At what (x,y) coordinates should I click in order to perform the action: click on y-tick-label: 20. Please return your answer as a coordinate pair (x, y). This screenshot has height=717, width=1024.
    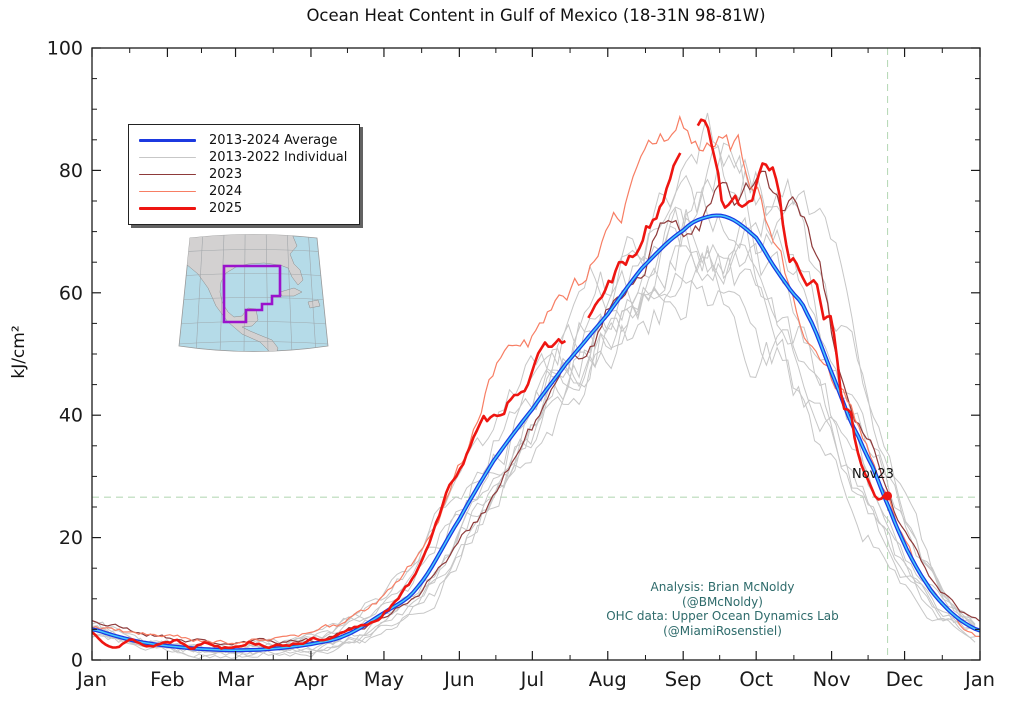
    Looking at the image, I should click on (71, 538).